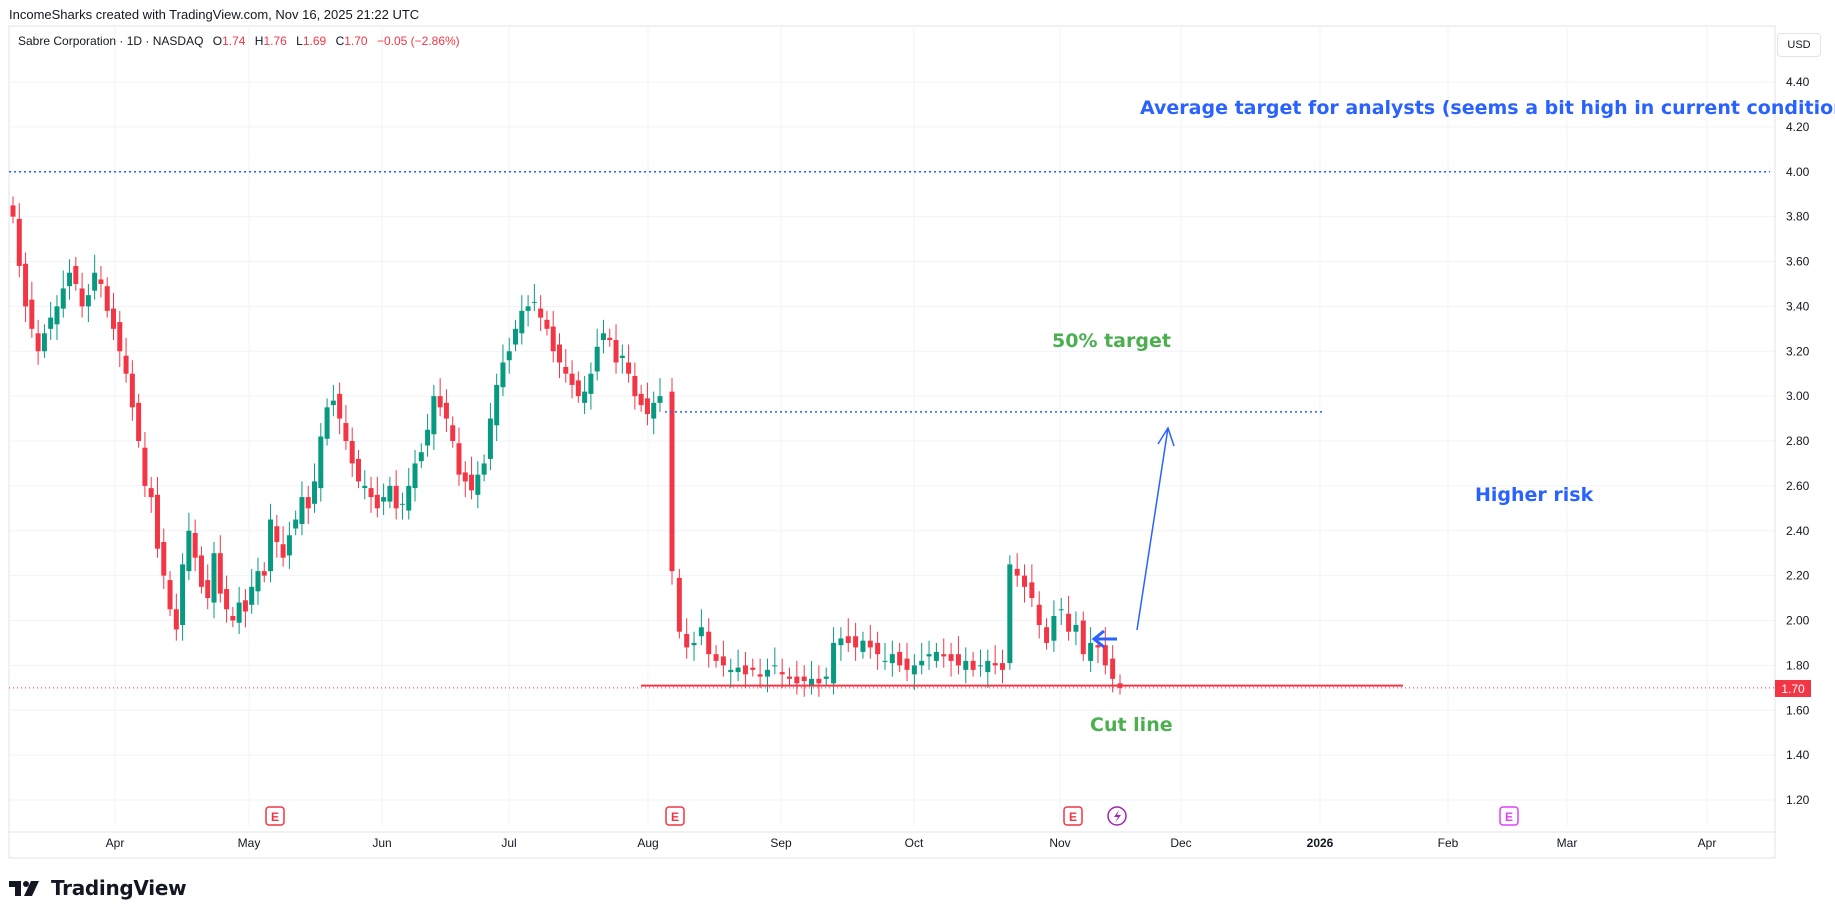  What do you see at coordinates (381, 843) in the screenshot?
I see `x-tick-label: Jun` at bounding box center [381, 843].